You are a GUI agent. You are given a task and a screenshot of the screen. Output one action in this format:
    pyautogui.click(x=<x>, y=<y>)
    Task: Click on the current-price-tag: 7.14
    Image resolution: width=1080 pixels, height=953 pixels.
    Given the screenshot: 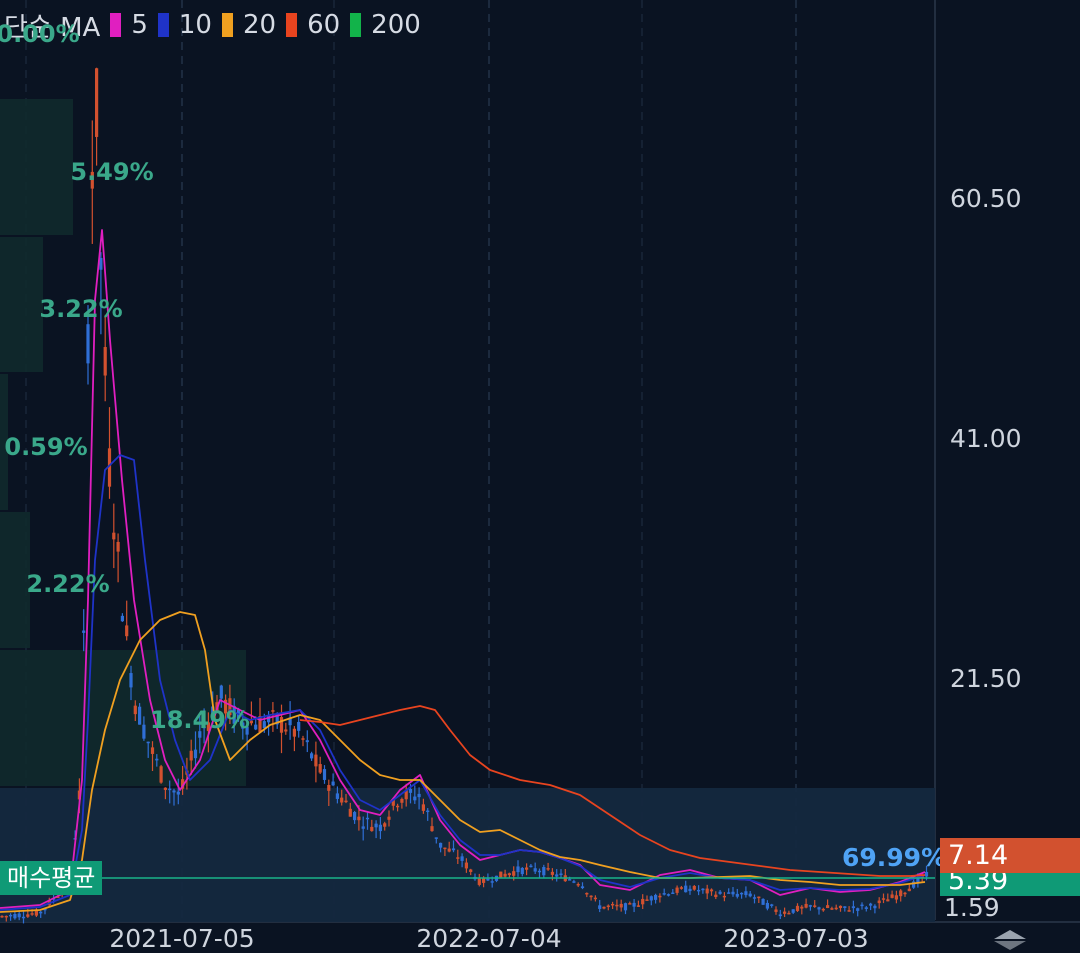 What is the action you would take?
    pyautogui.click(x=1010, y=855)
    